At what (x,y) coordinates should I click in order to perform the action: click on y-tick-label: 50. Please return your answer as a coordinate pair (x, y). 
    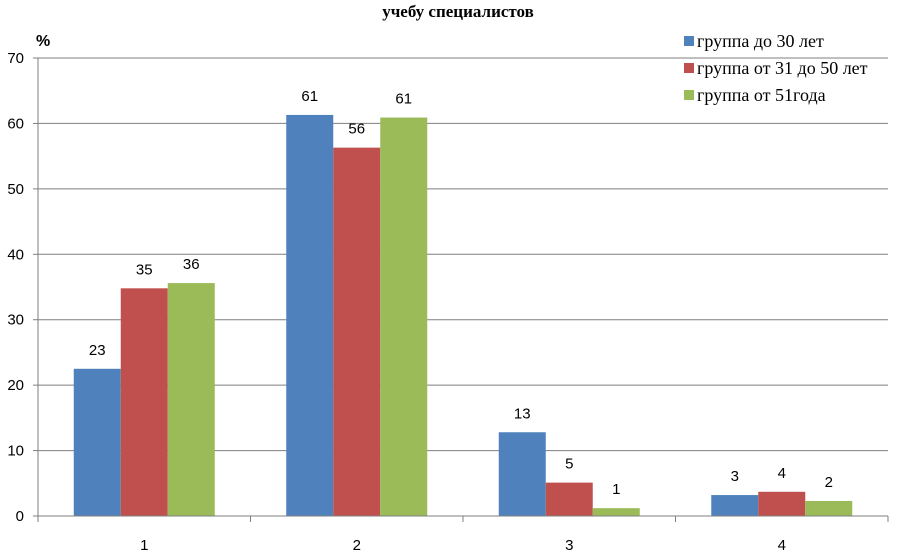
    Looking at the image, I should click on (15, 189).